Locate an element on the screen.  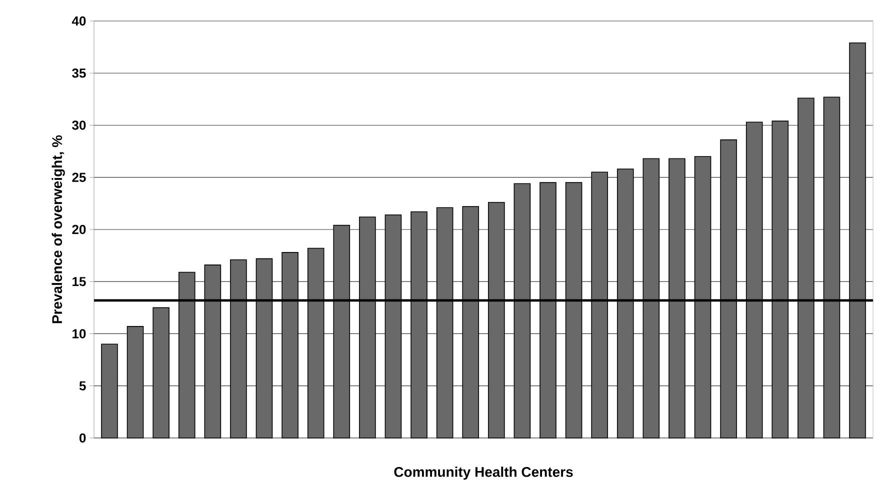
y-tick-label: 5 is located at coordinates (82, 385).